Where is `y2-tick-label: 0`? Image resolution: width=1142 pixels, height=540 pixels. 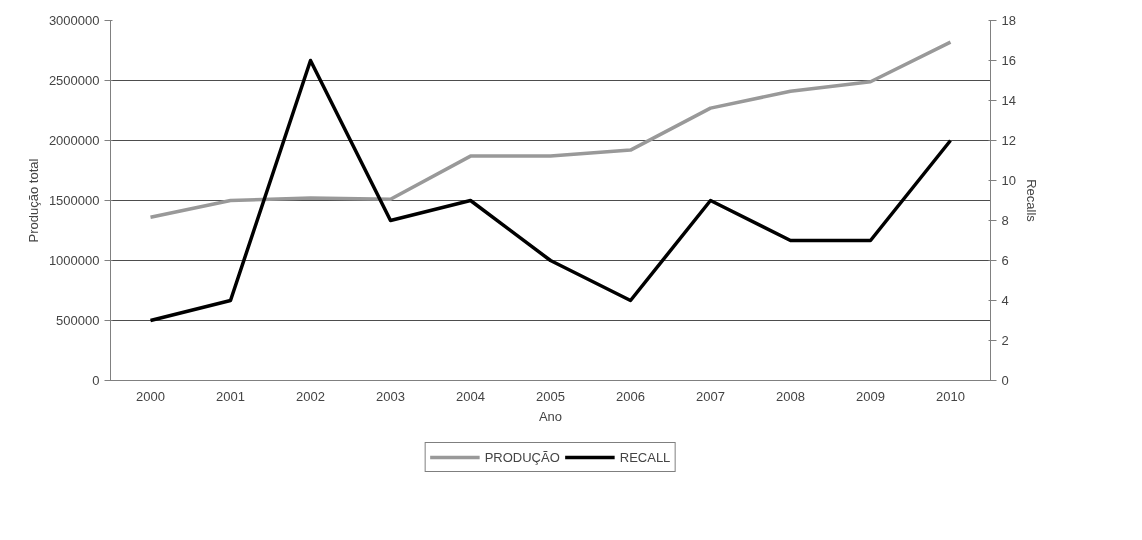
y2-tick-label: 0 is located at coordinates (1005, 380).